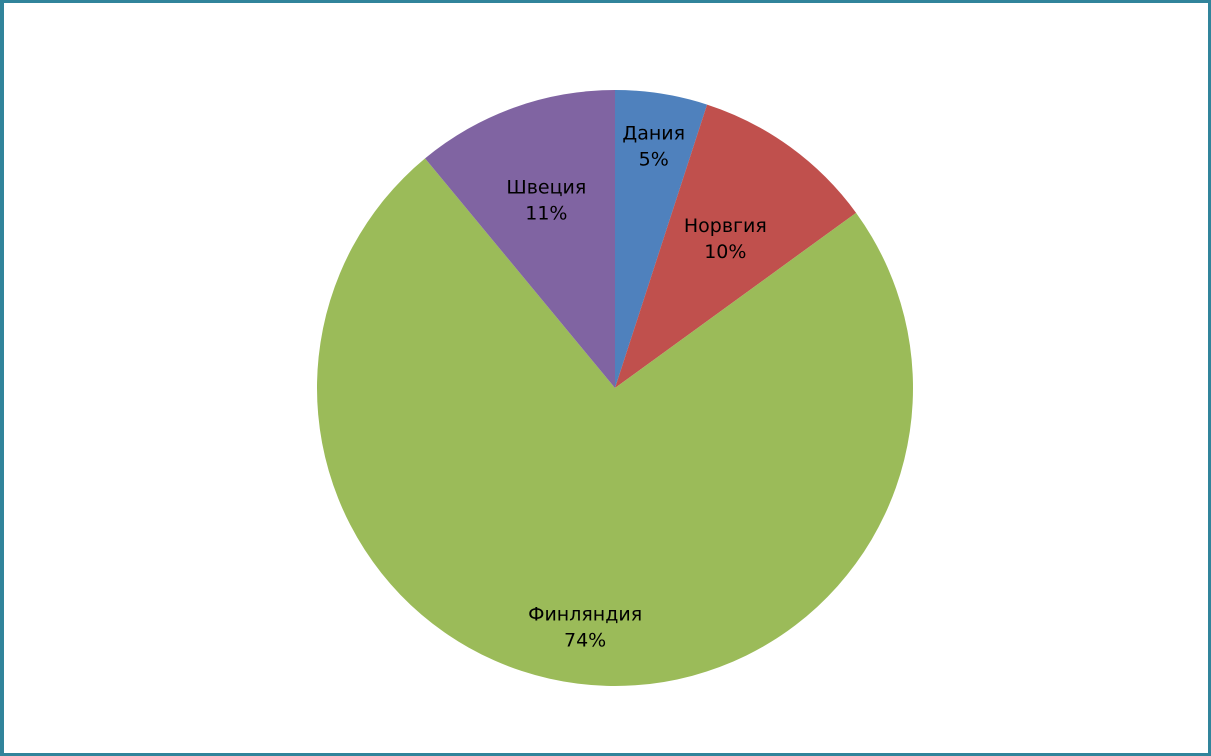  What do you see at coordinates (654, 160) in the screenshot?
I see `slice-percent-label: 5%` at bounding box center [654, 160].